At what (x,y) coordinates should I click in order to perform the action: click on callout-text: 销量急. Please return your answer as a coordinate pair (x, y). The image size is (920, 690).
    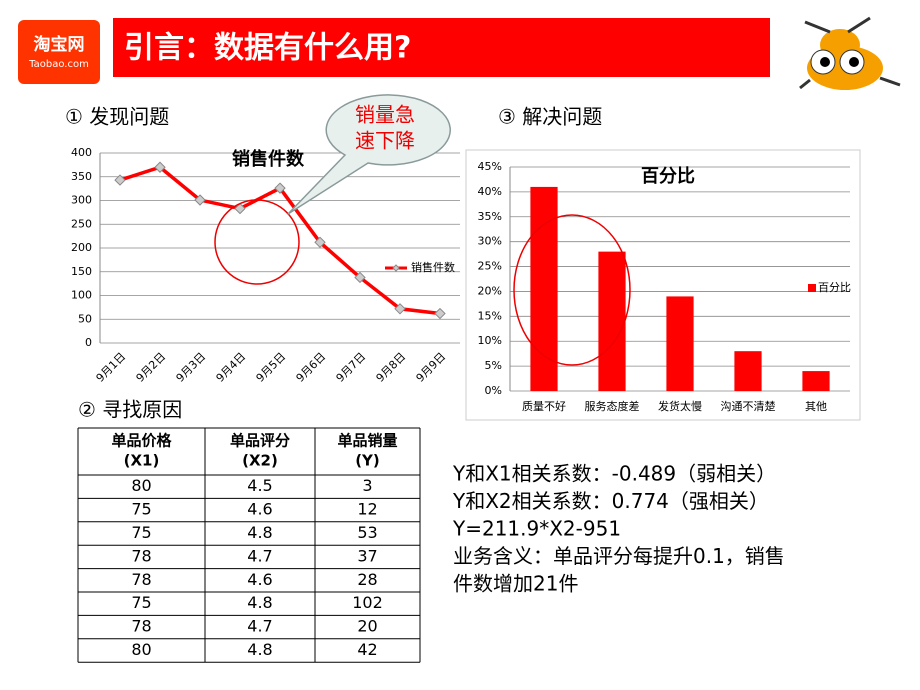
    Looking at the image, I should click on (385, 115).